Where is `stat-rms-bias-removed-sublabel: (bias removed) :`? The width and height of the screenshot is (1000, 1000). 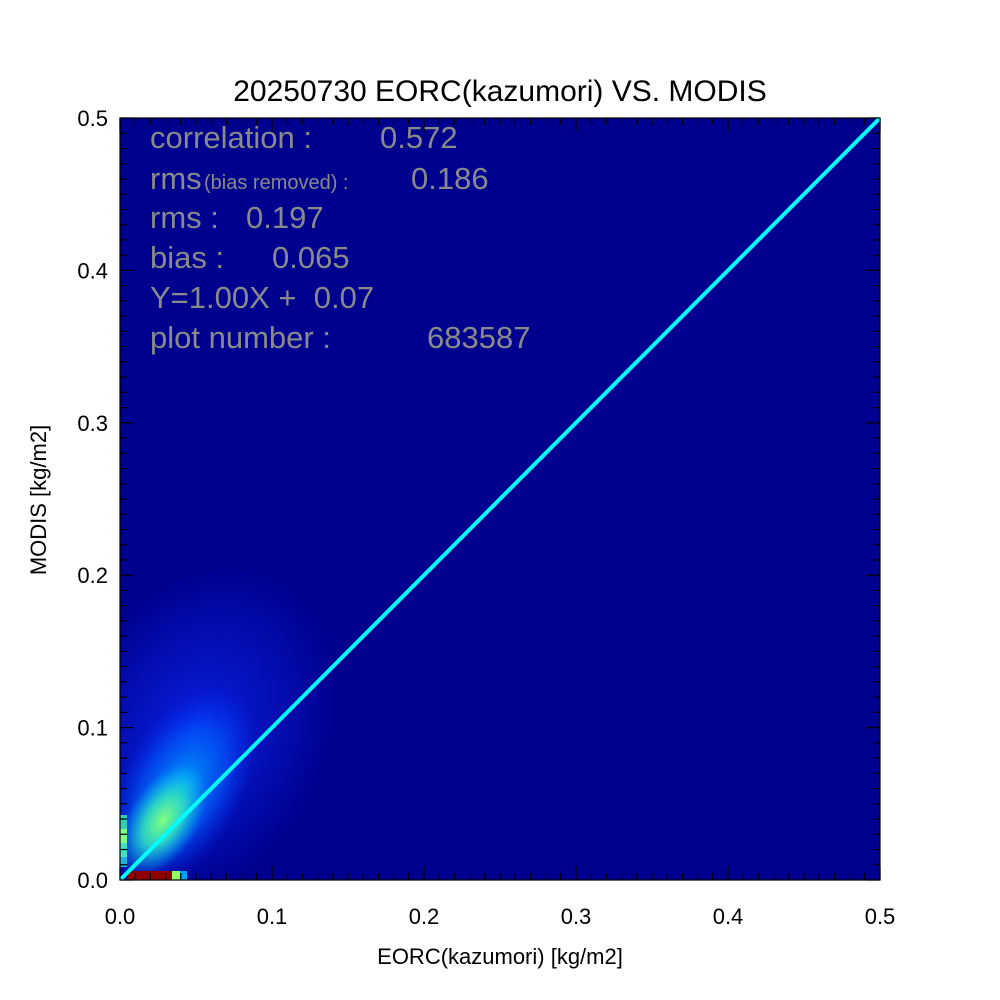
stat-rms-bias-removed-sublabel: (bias removed) : is located at coordinates (276, 183).